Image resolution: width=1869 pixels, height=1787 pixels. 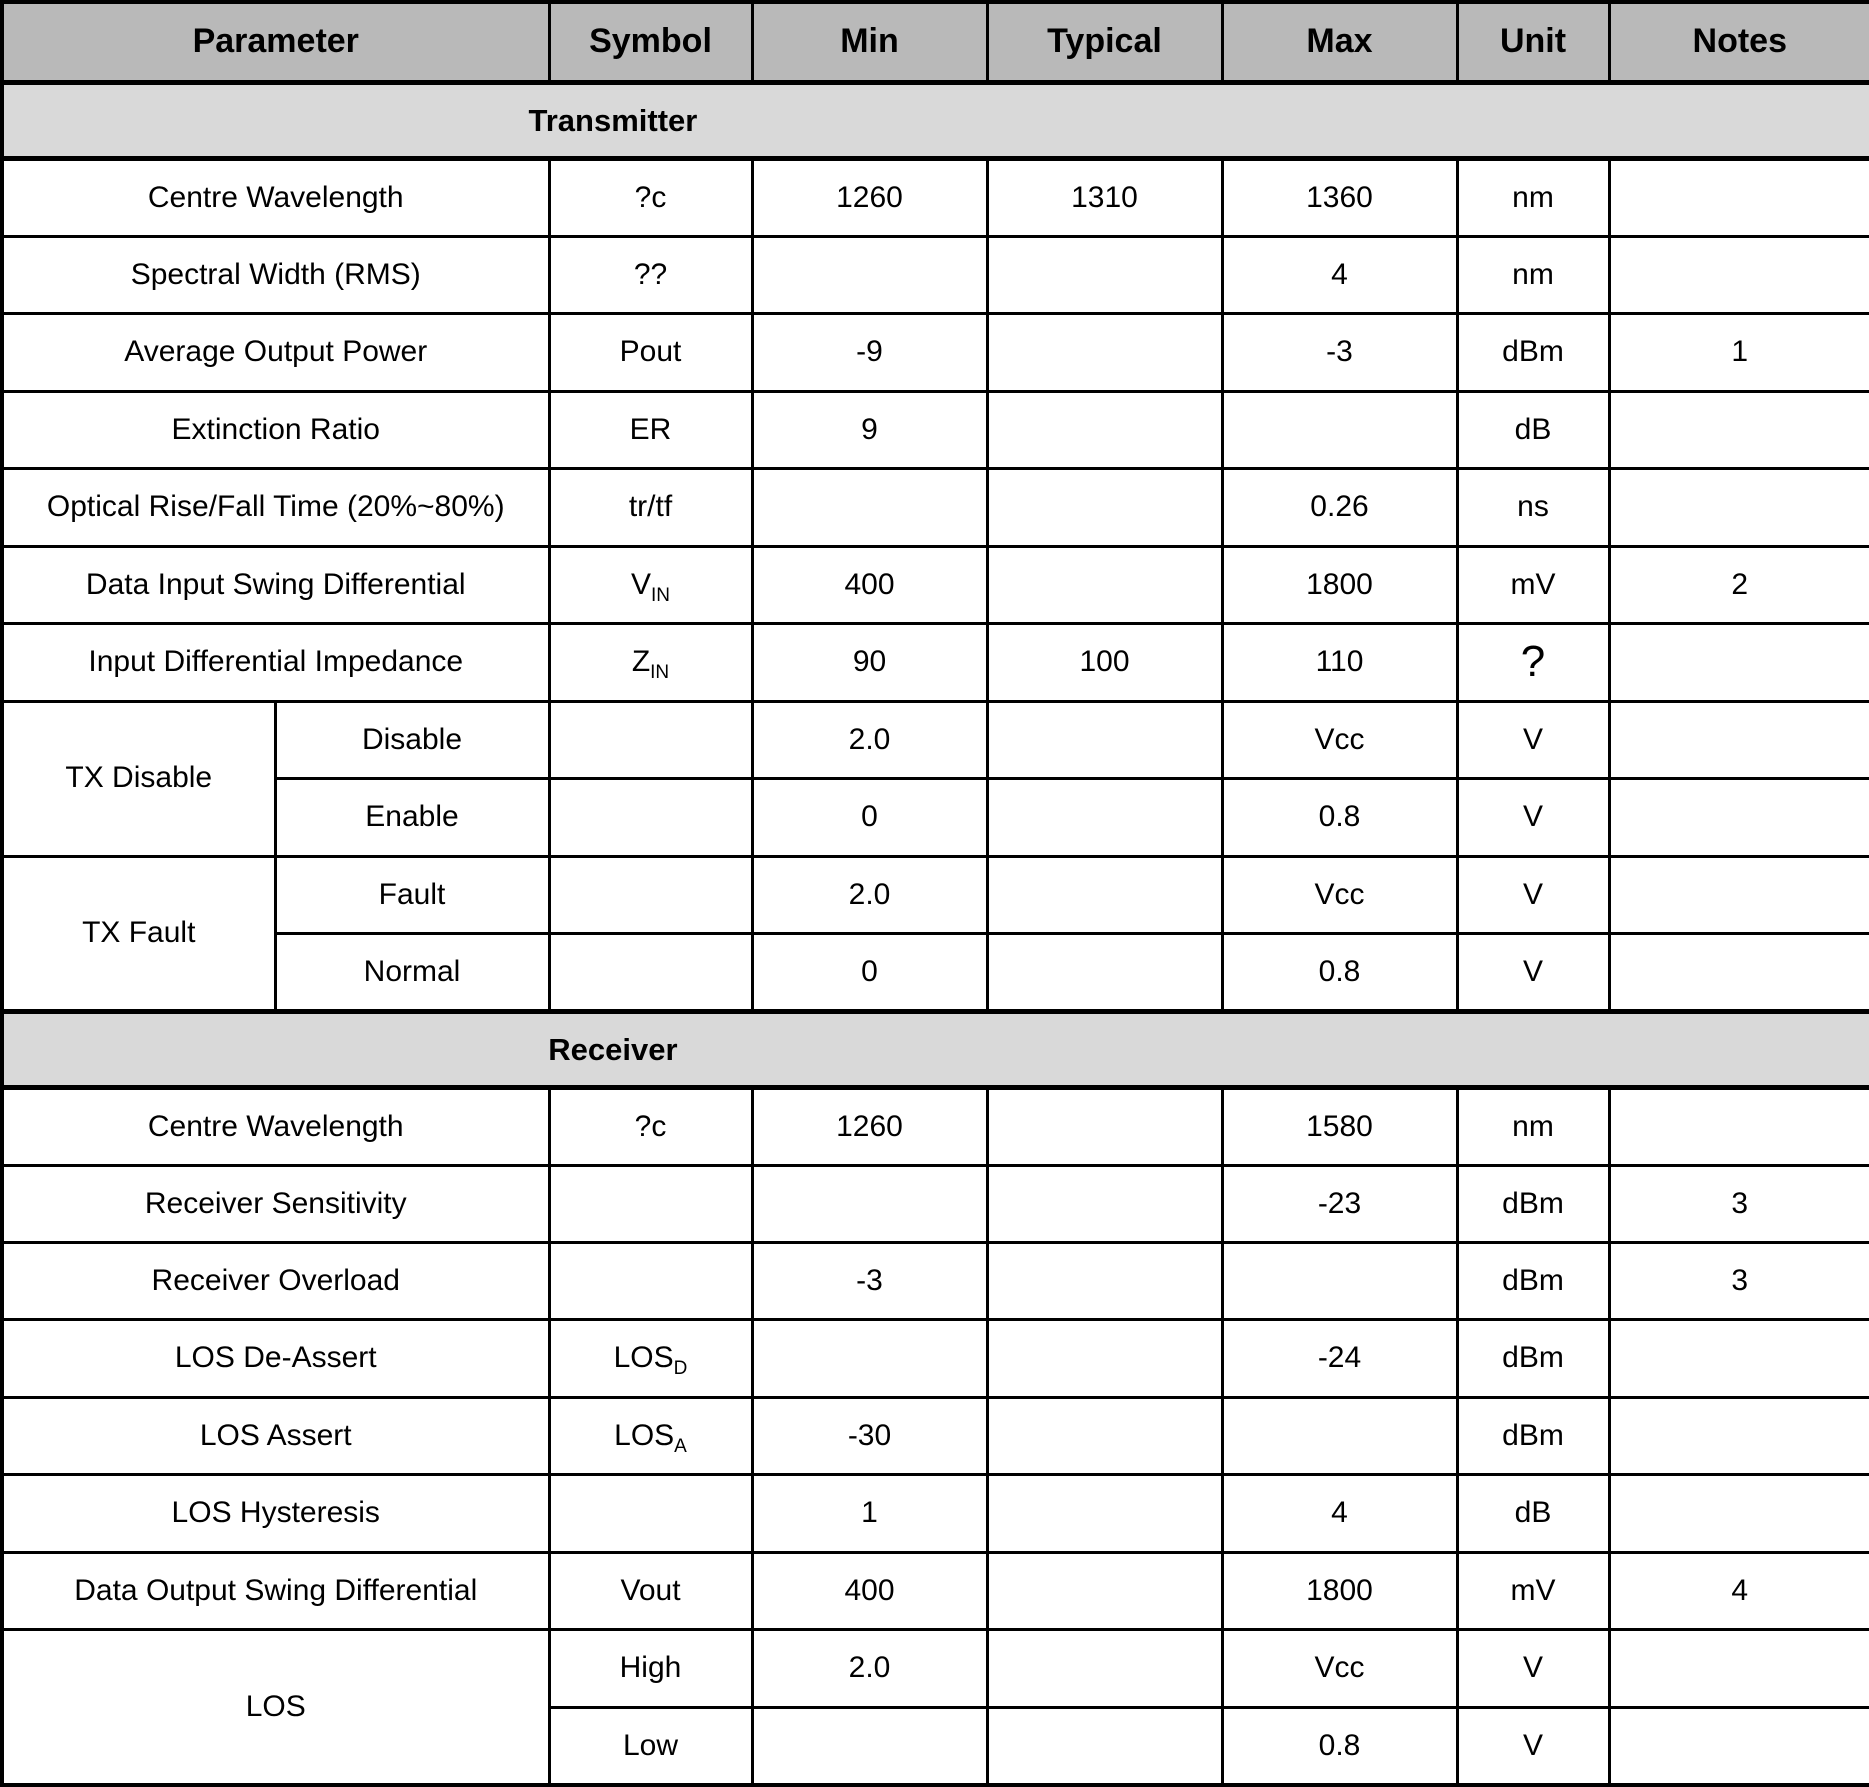 I want to click on notes-cell: 3, so click(x=1738, y=1281).